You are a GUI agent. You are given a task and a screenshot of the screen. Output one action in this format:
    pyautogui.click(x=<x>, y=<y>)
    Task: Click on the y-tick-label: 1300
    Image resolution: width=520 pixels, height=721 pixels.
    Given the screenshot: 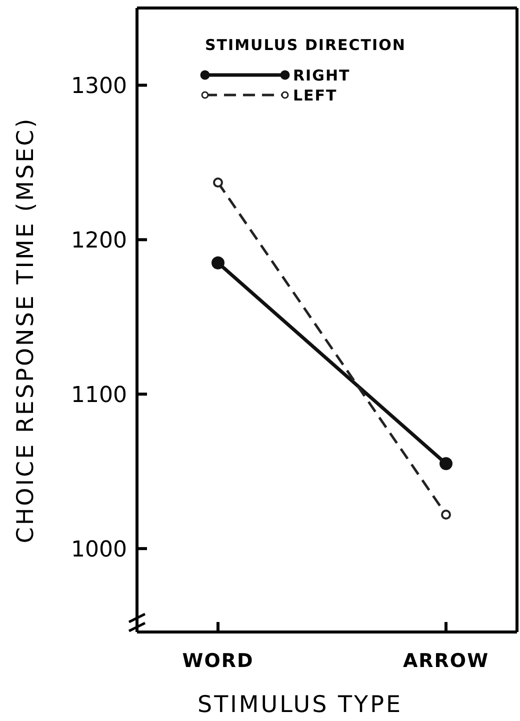 What is the action you would take?
    pyautogui.click(x=99, y=86)
    